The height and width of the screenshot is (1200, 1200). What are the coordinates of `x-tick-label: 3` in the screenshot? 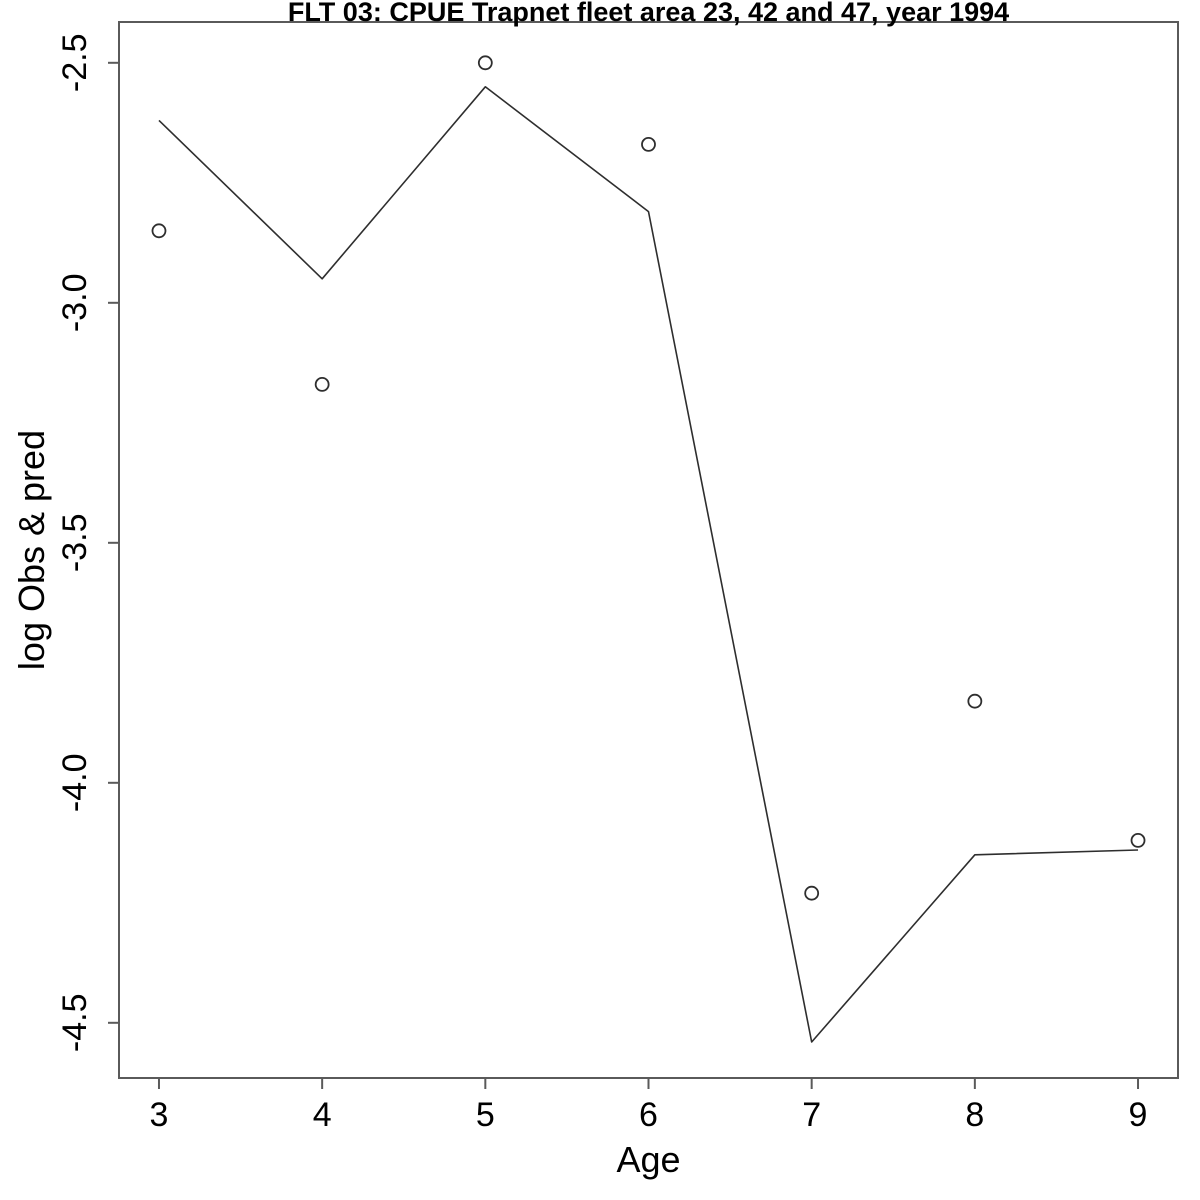 It's located at (159, 1115).